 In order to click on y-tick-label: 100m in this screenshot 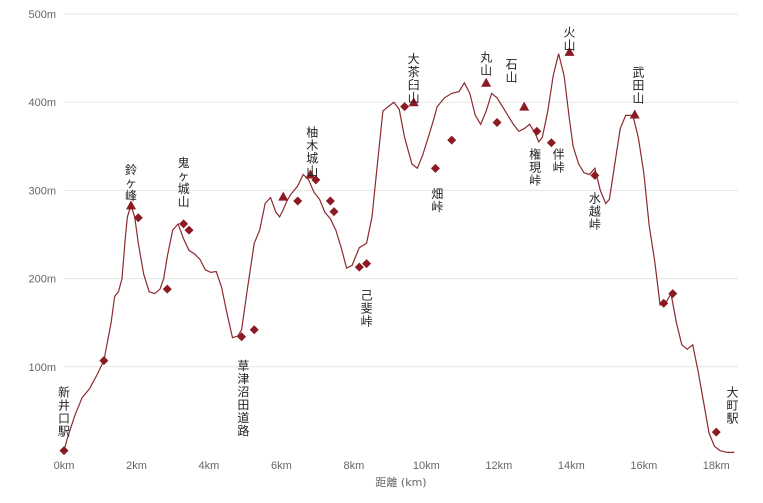, I will do `click(42, 368)`.